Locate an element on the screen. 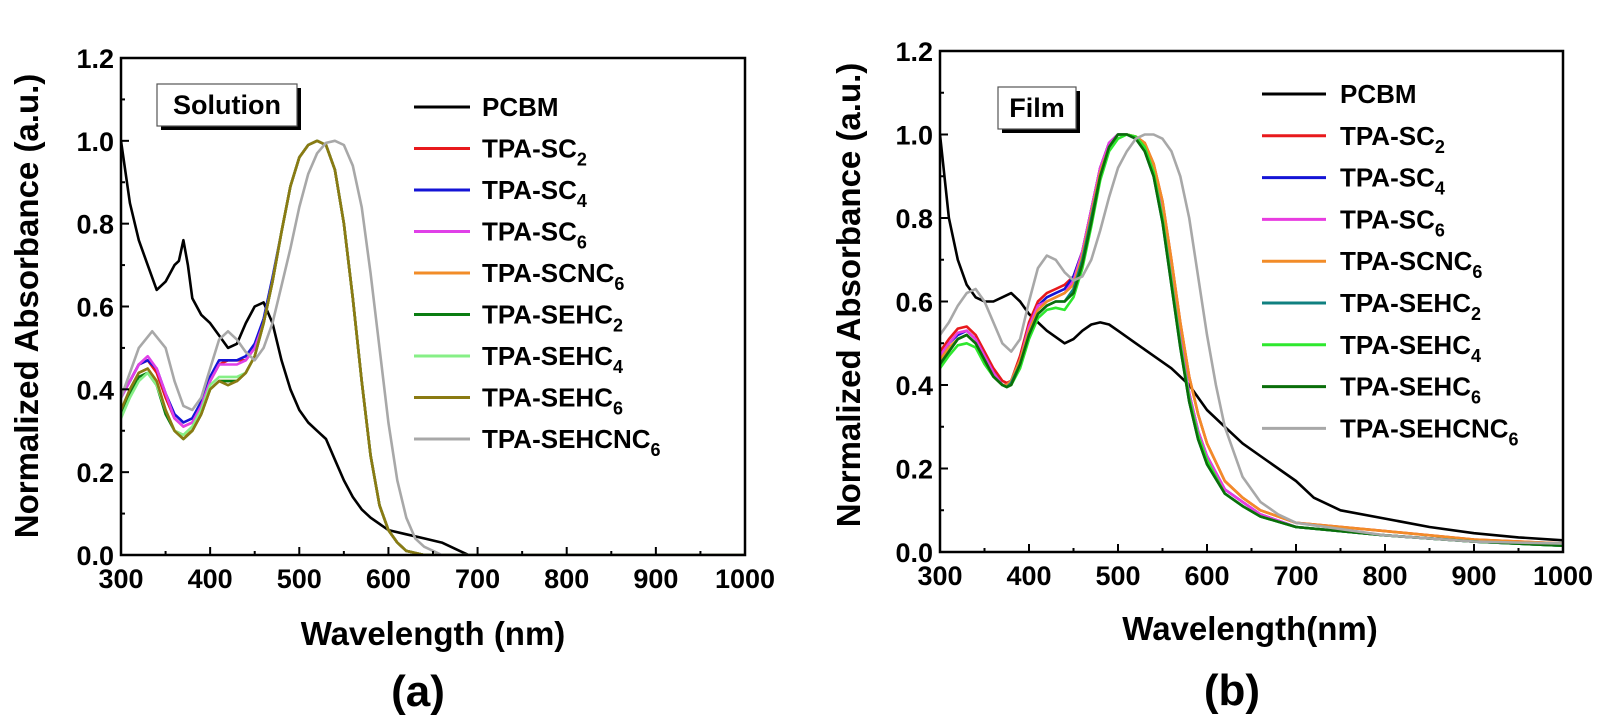  x-axis-label: Wavelength (nm) is located at coordinates (433, 633).